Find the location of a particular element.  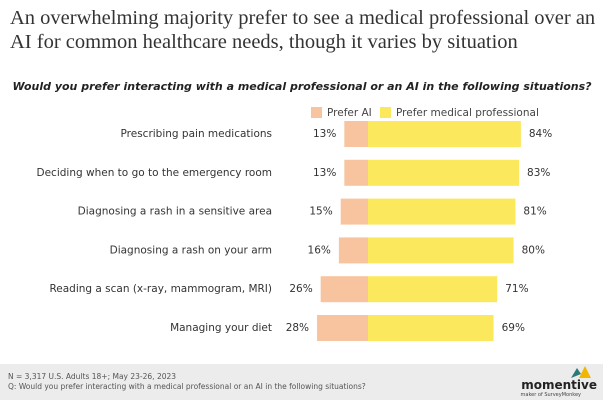

category-label: Diagnosing a rash in a sensitive area is located at coordinates (175, 212).